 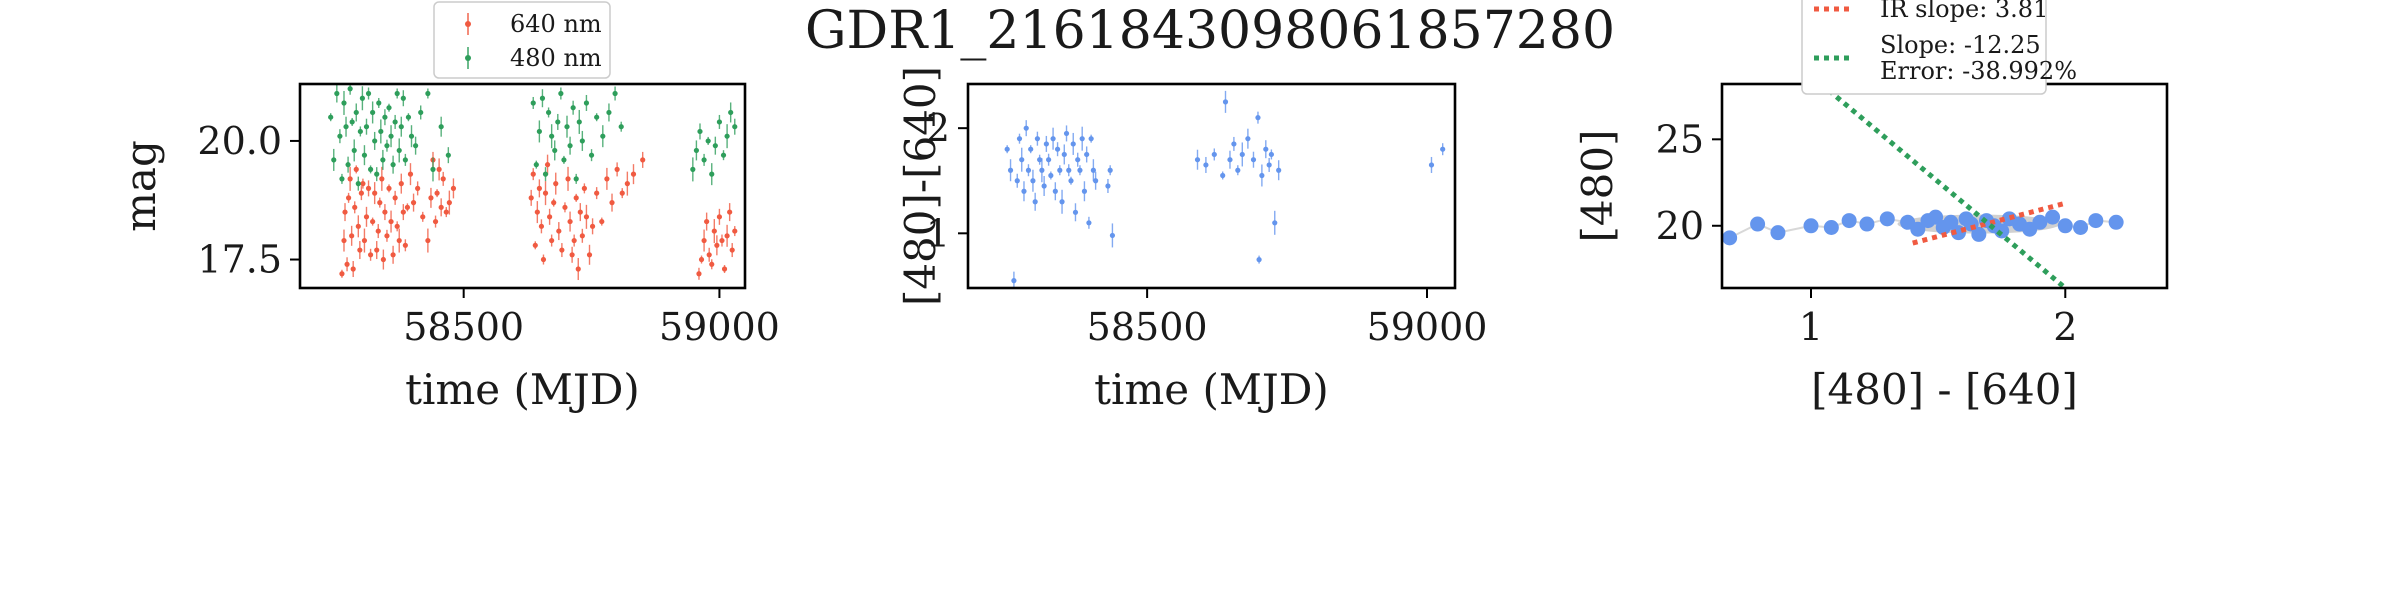 What do you see at coordinates (2065, 327) in the screenshot?
I see `x-tick-label: 2` at bounding box center [2065, 327].